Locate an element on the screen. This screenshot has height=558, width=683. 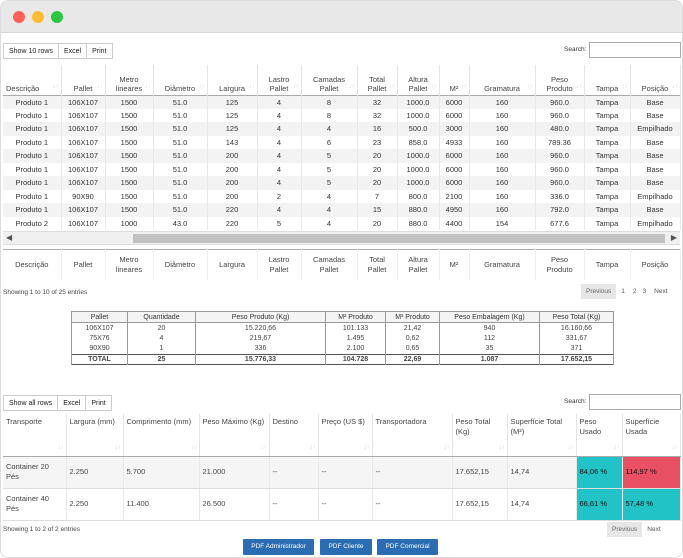
column-header: Descrição ↓↑ is located at coordinates (32, 80).